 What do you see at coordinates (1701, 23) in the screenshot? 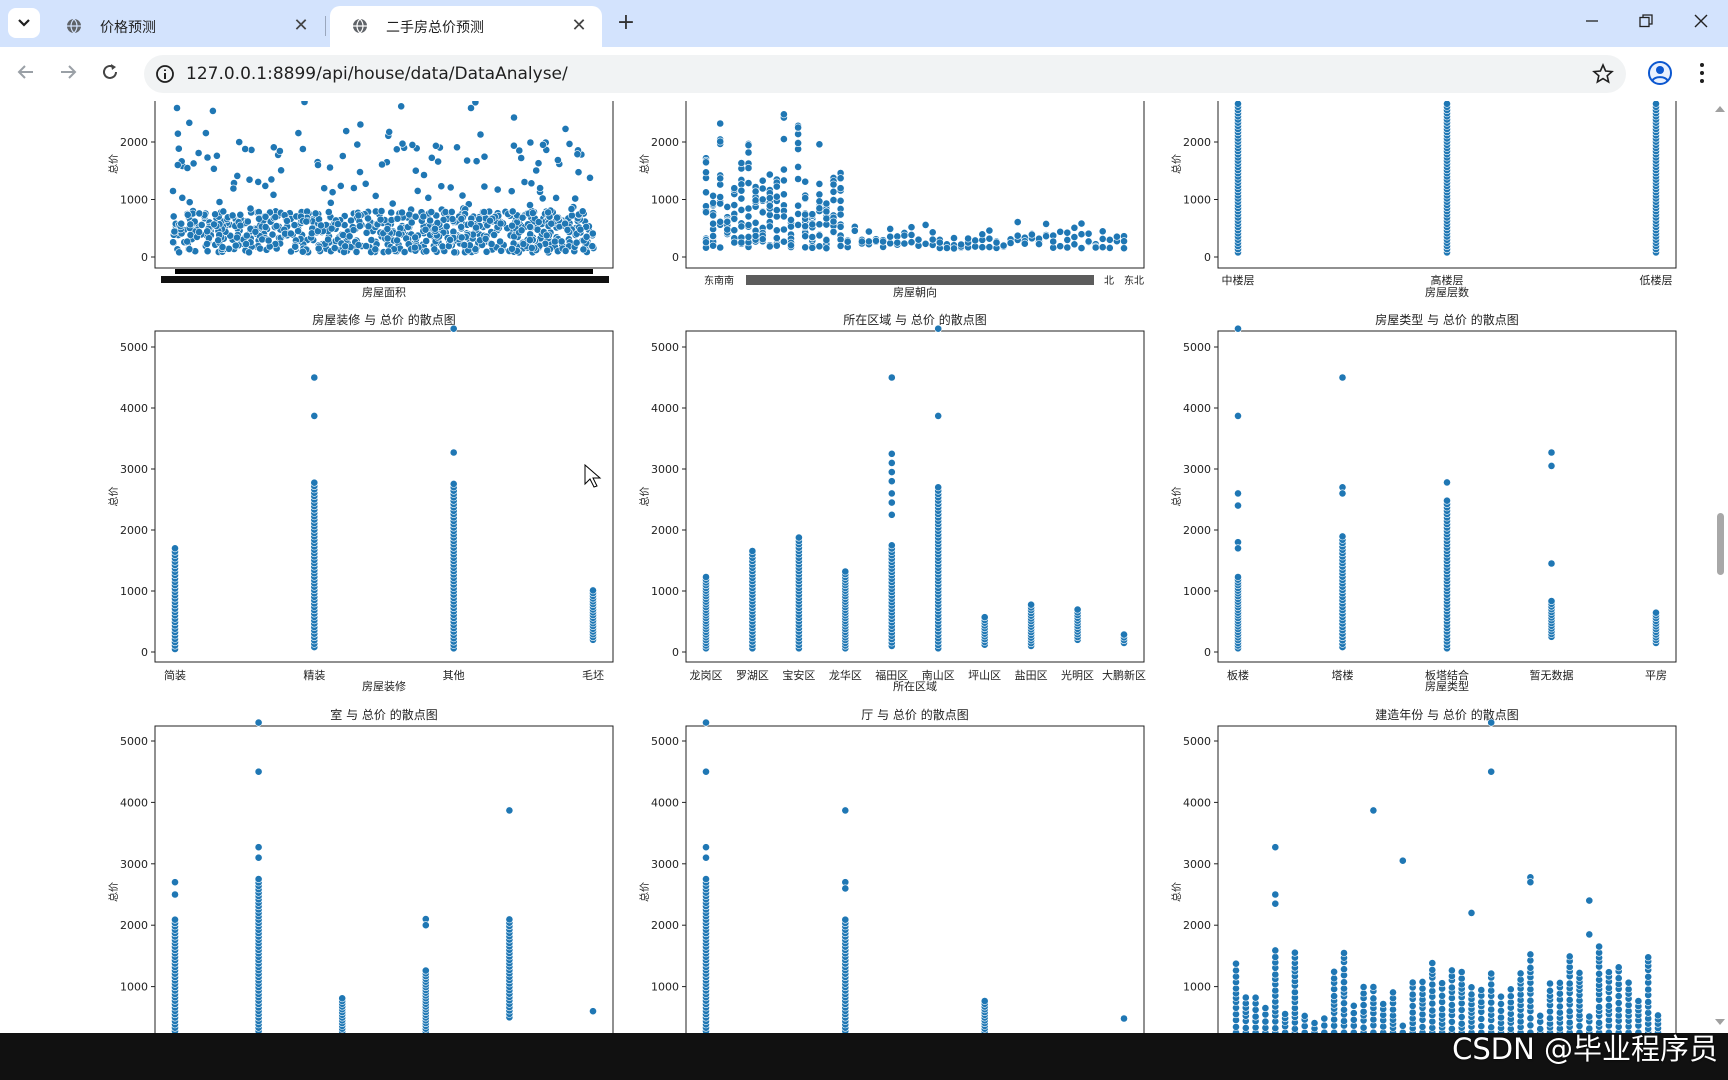
I see `close-window-button` at bounding box center [1701, 23].